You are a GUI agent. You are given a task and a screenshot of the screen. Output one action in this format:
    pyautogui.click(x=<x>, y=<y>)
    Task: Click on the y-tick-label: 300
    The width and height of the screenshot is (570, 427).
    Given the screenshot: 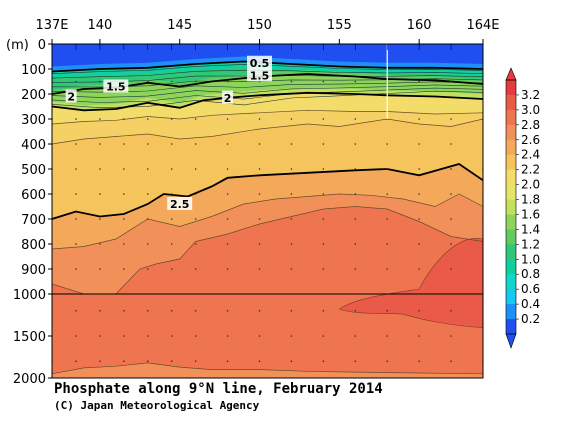 What is the action you would take?
    pyautogui.click(x=33, y=120)
    